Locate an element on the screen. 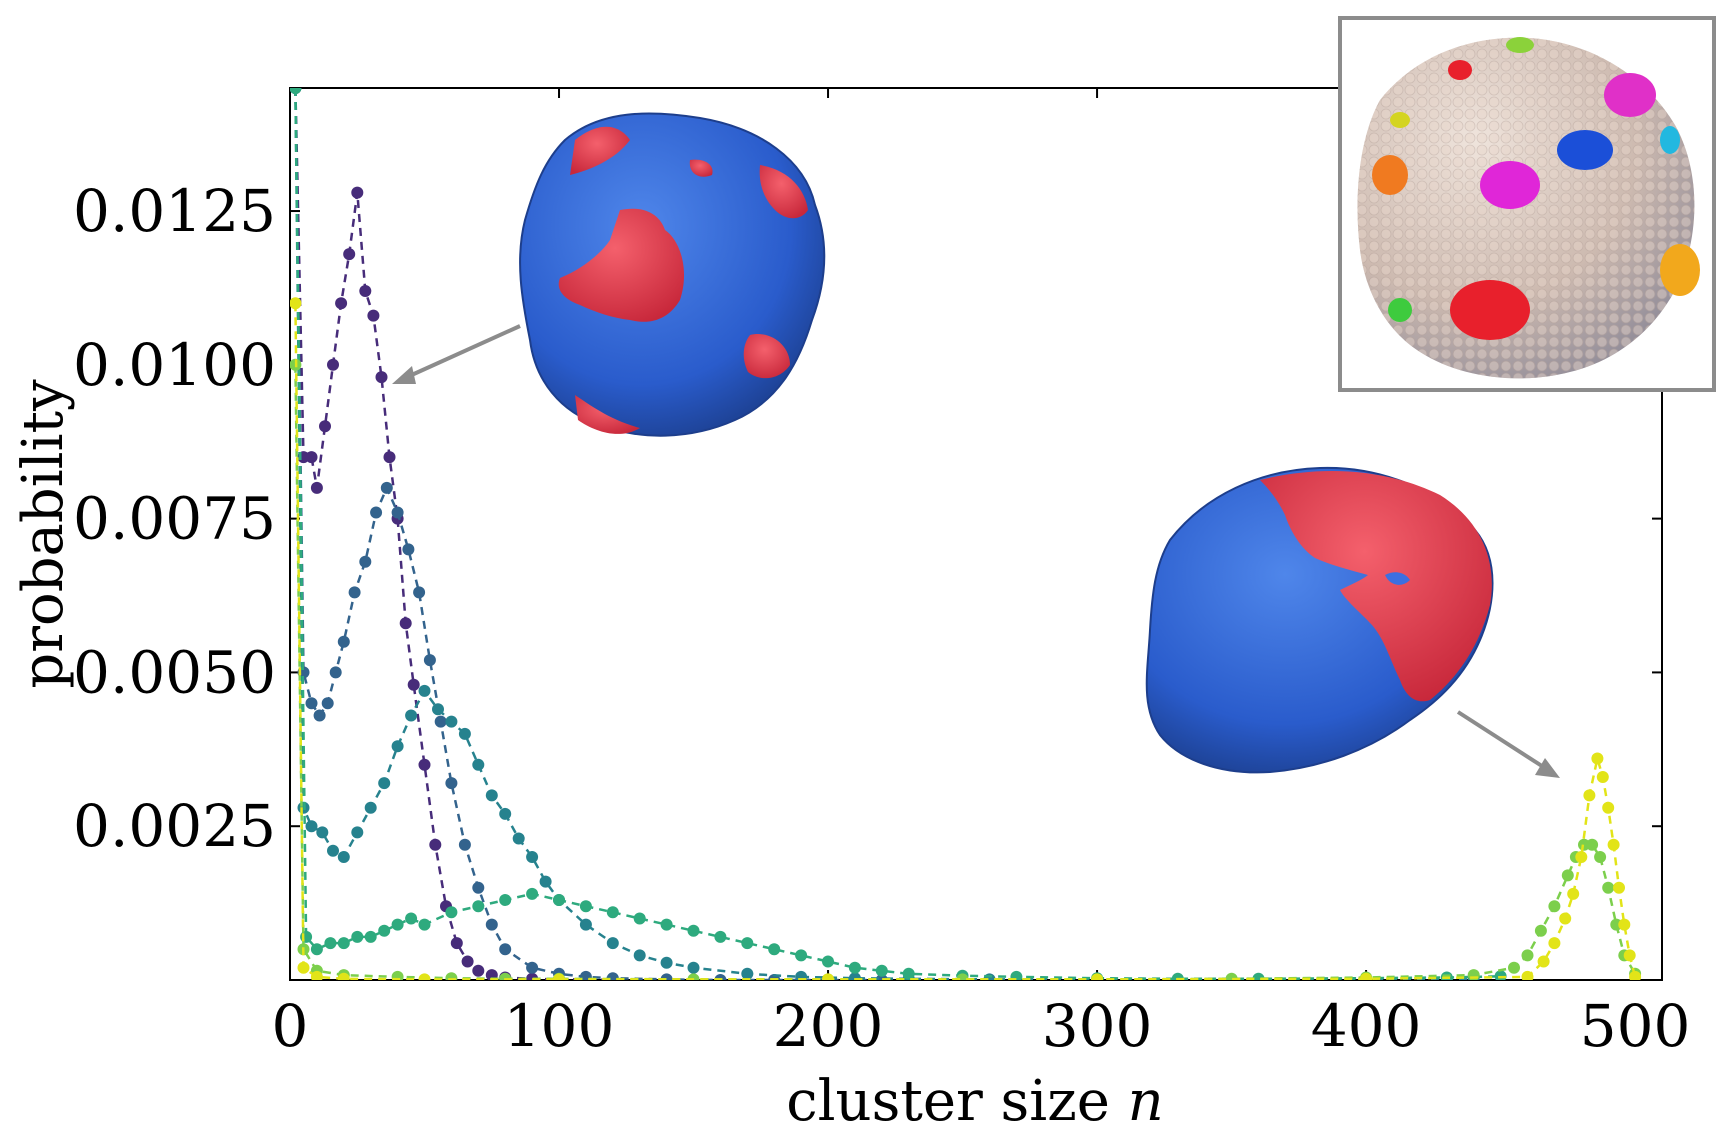  small-cluster-rendering is located at coordinates (672, 274).